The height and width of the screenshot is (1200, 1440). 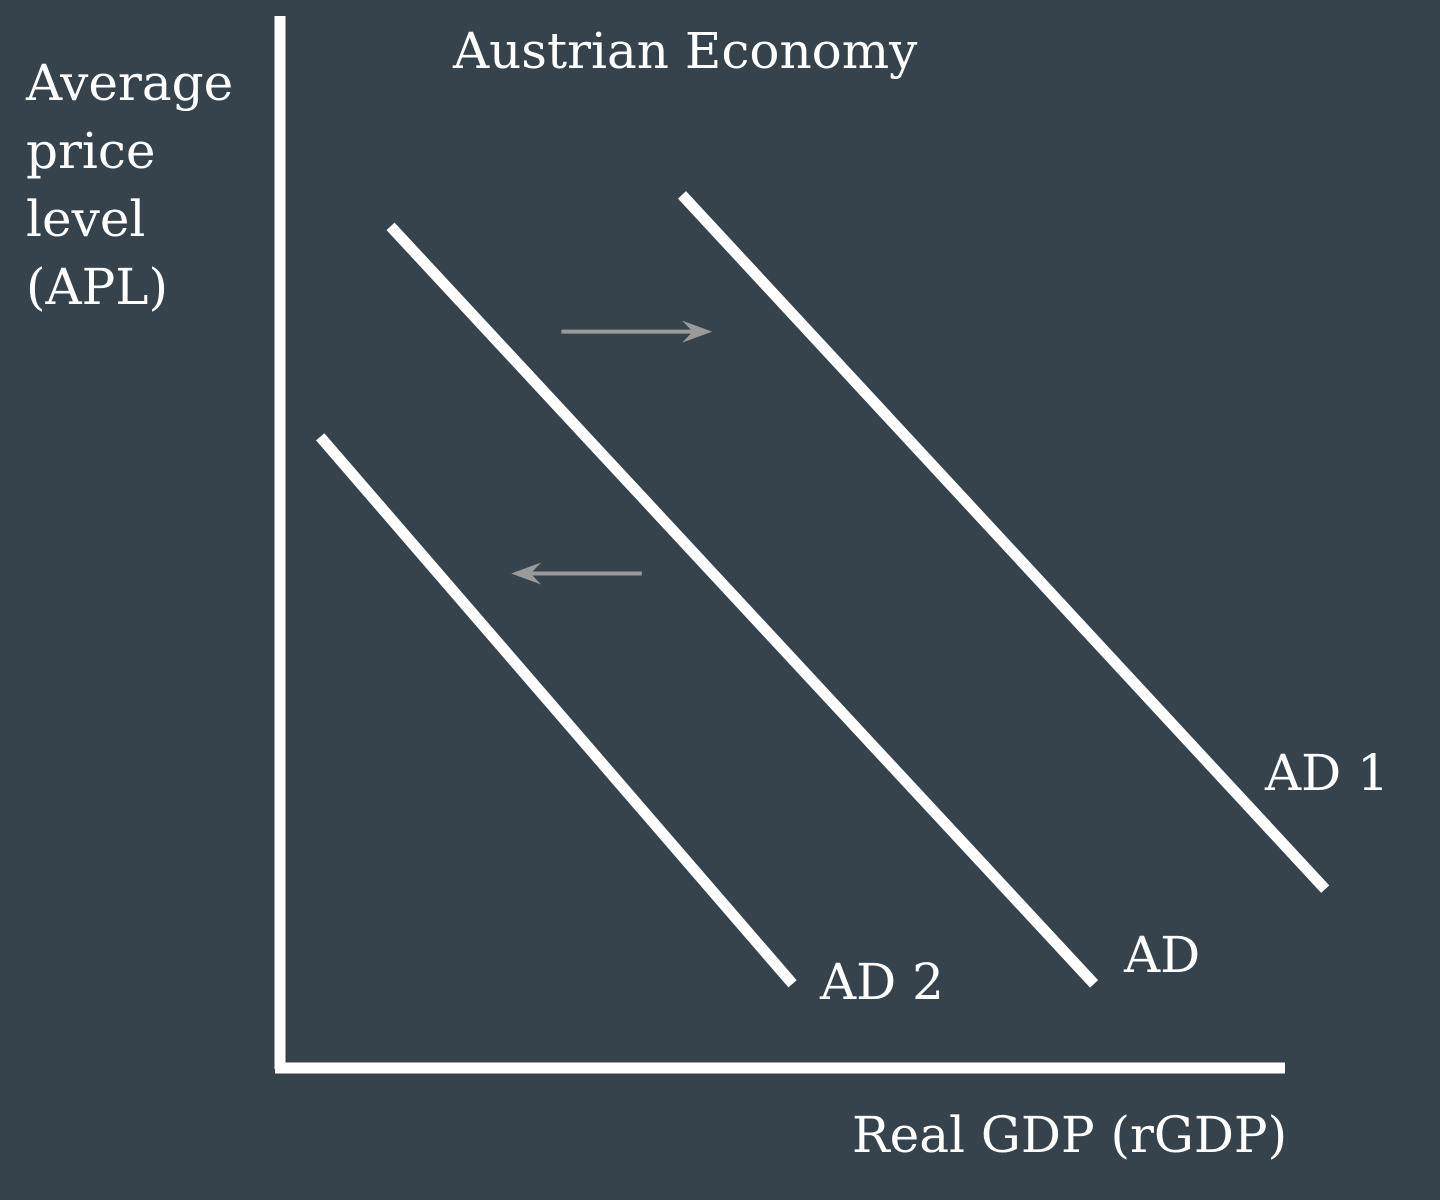 What do you see at coordinates (685, 51) in the screenshot?
I see `chart-title: Austrian Economy` at bounding box center [685, 51].